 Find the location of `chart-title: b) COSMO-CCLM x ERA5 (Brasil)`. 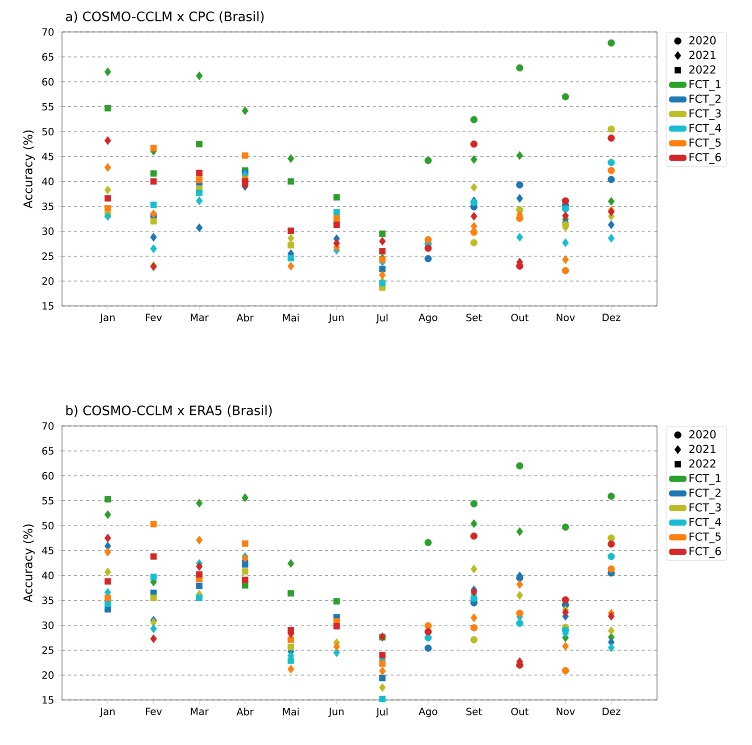

chart-title: b) COSMO-CCLM x ERA5 (Brasil) is located at coordinates (169, 411).